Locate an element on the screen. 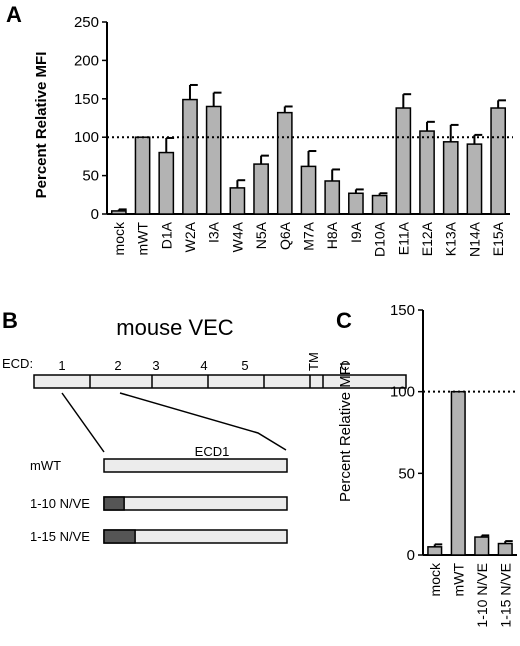  domain-label: 3 is located at coordinates (155, 365).